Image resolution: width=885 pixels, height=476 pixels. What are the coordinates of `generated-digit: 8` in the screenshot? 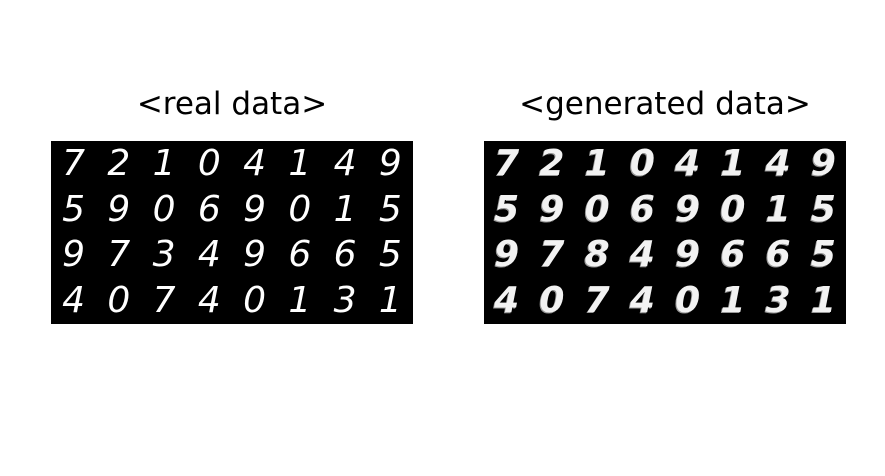 It's located at (597, 255).